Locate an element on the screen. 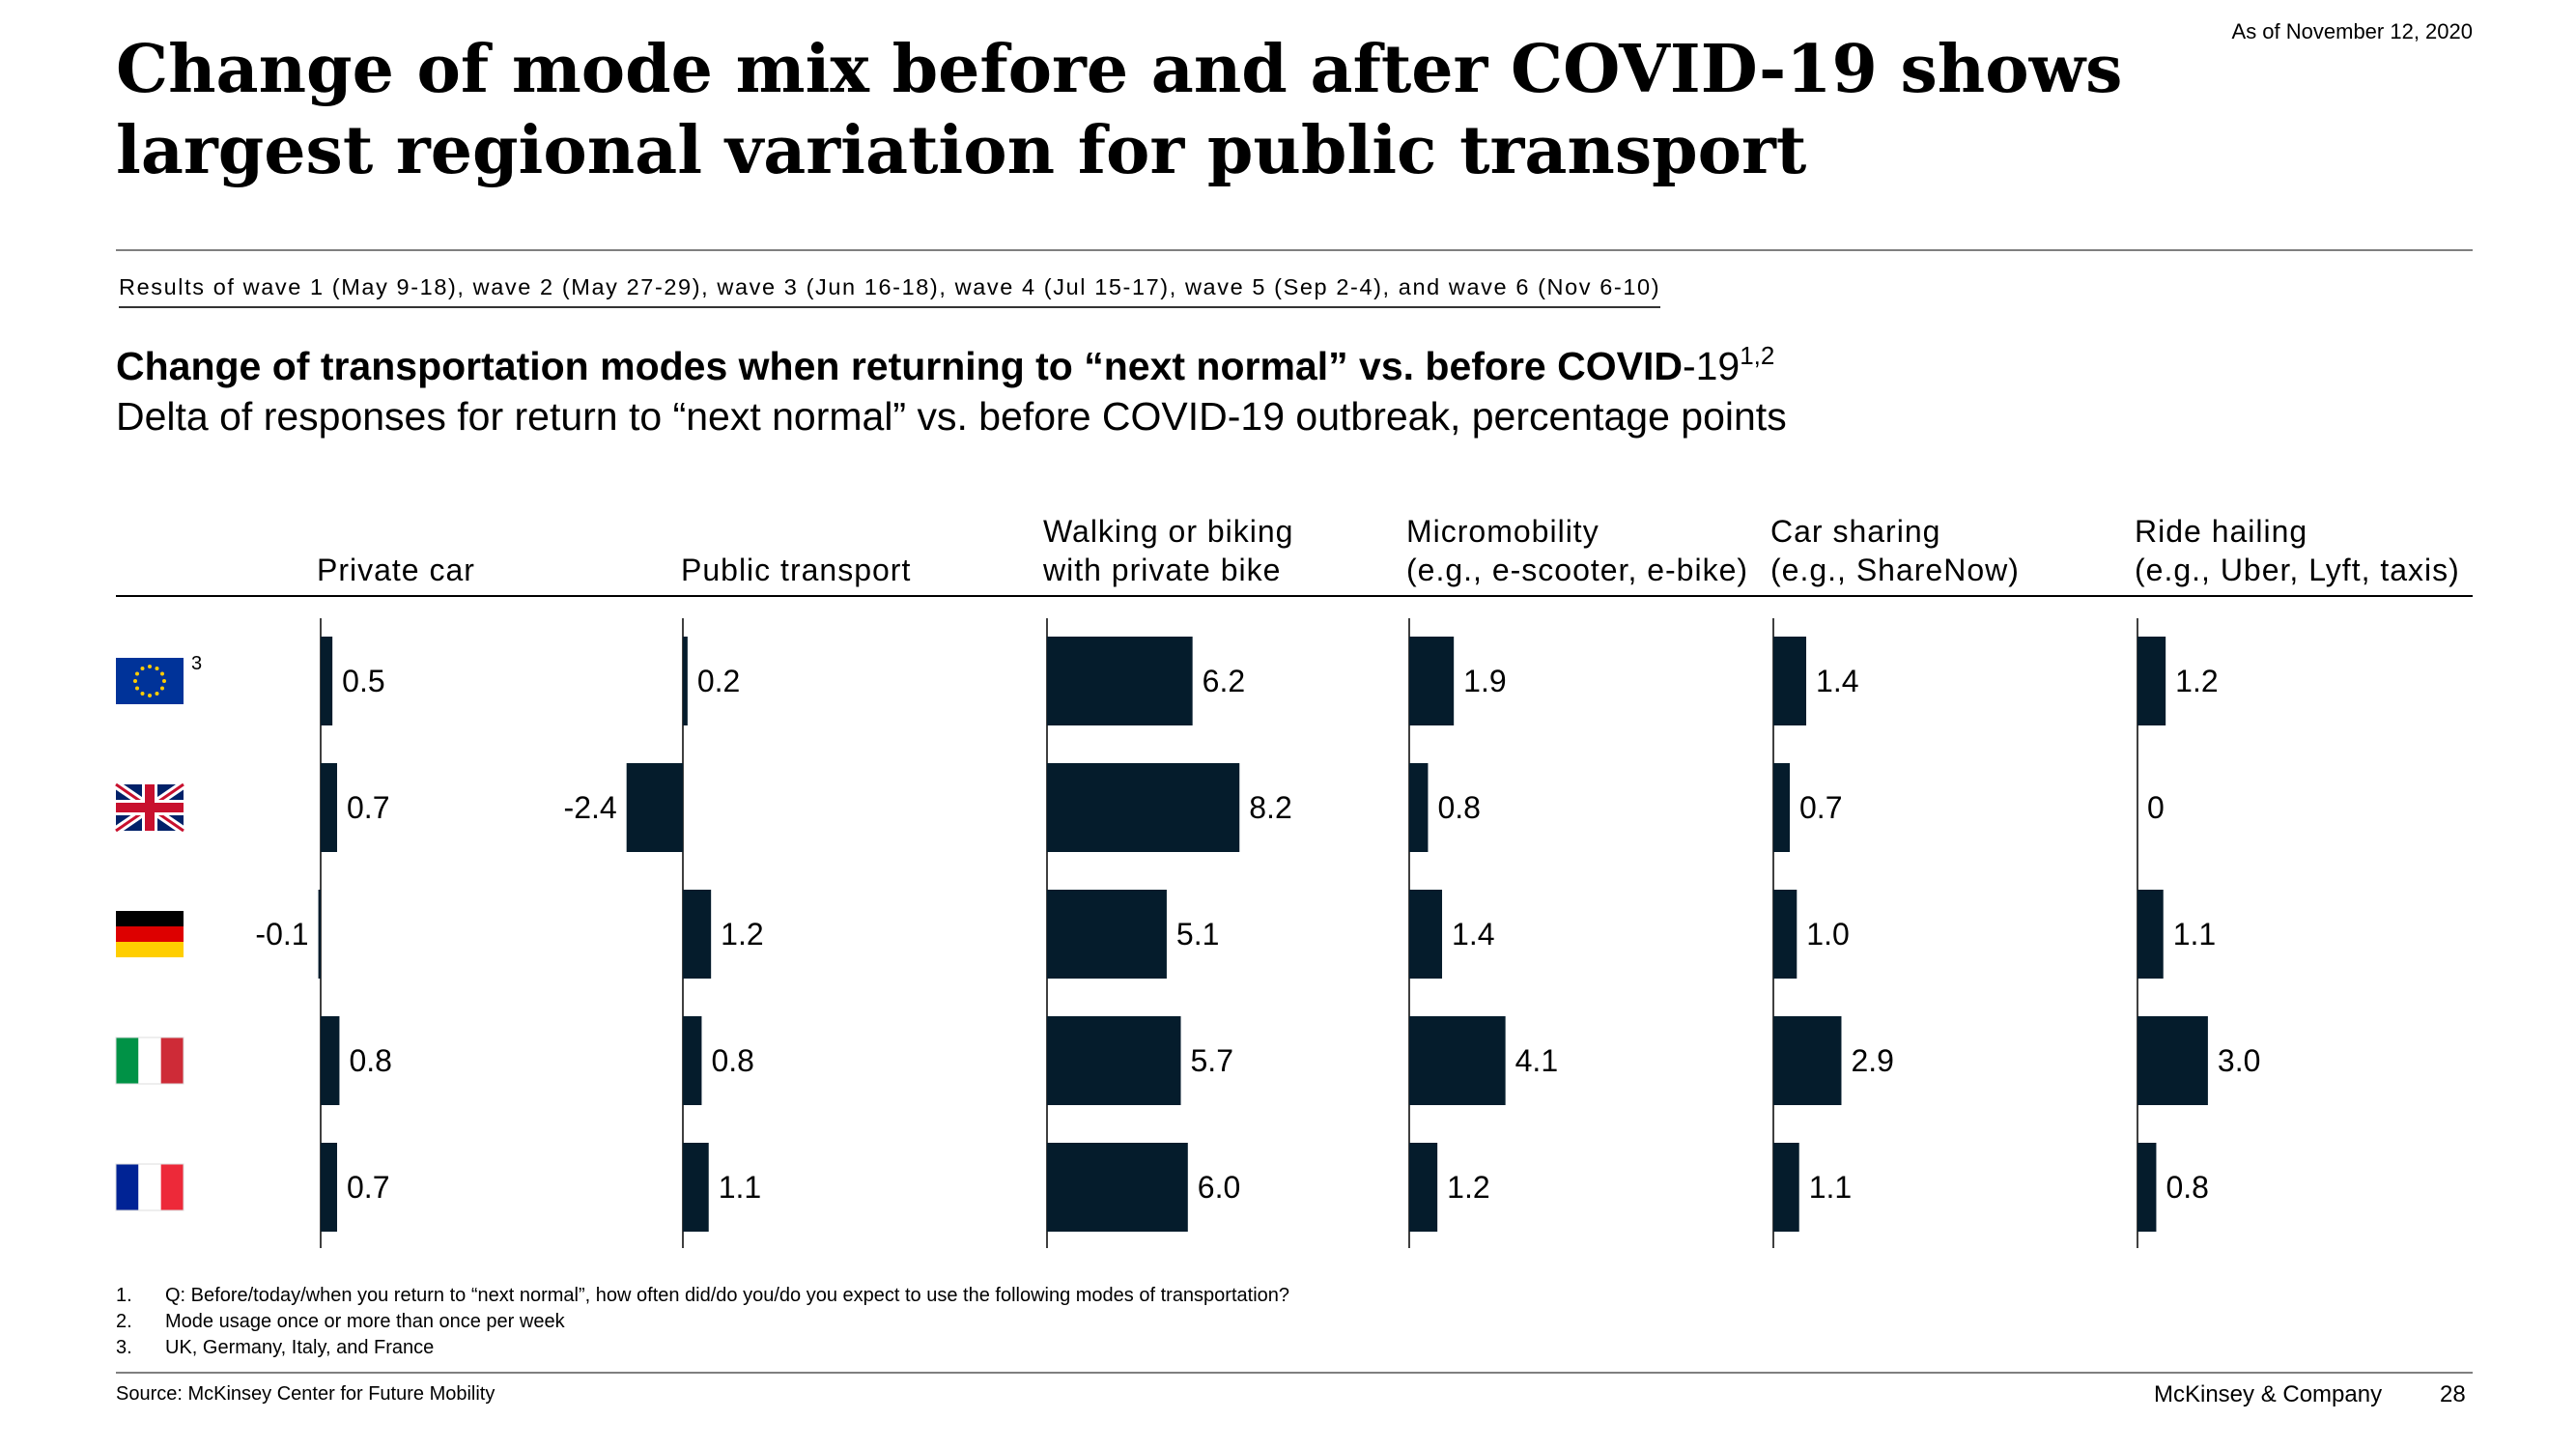 The image size is (2576, 1449). column-header-micromobility: Micromobility (e.g., e-scooter, e-bike) is located at coordinates (1577, 550).